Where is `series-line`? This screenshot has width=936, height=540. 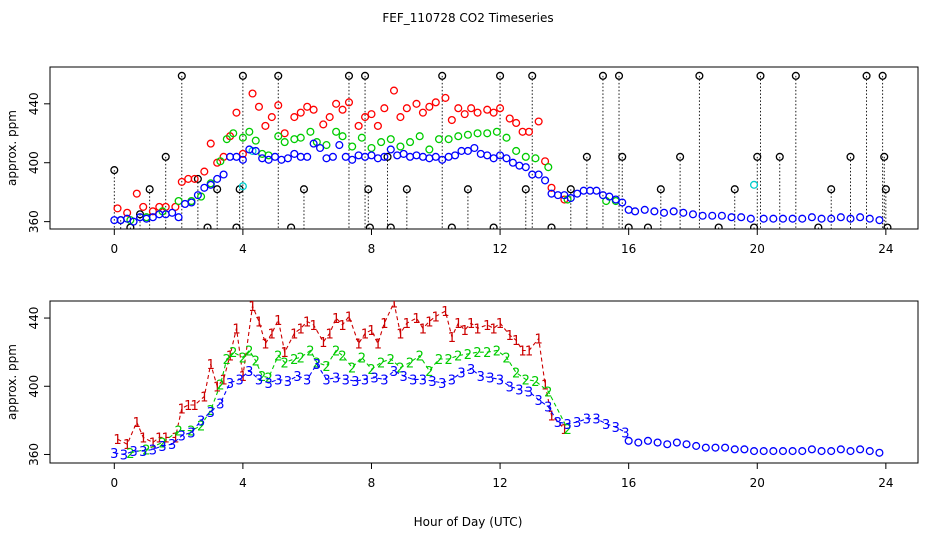
series-line is located at coordinates (341, 373).